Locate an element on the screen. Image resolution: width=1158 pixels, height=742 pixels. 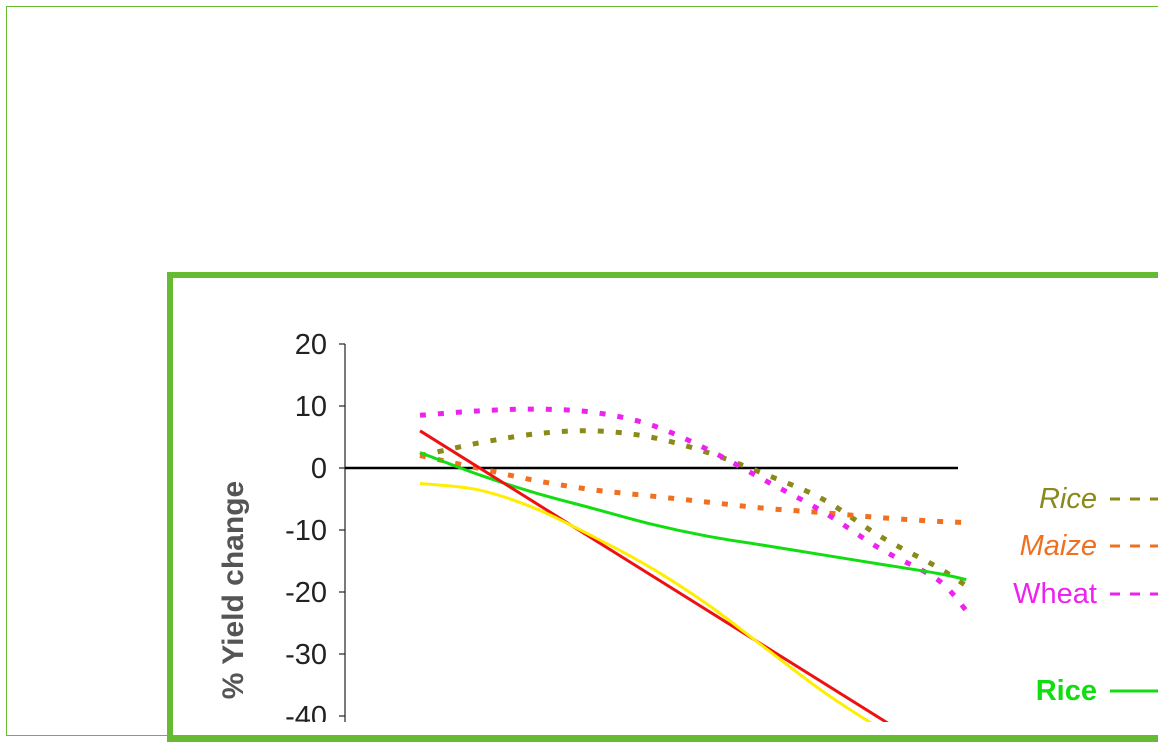
y-tick-label: 20 is located at coordinates (311, 345).